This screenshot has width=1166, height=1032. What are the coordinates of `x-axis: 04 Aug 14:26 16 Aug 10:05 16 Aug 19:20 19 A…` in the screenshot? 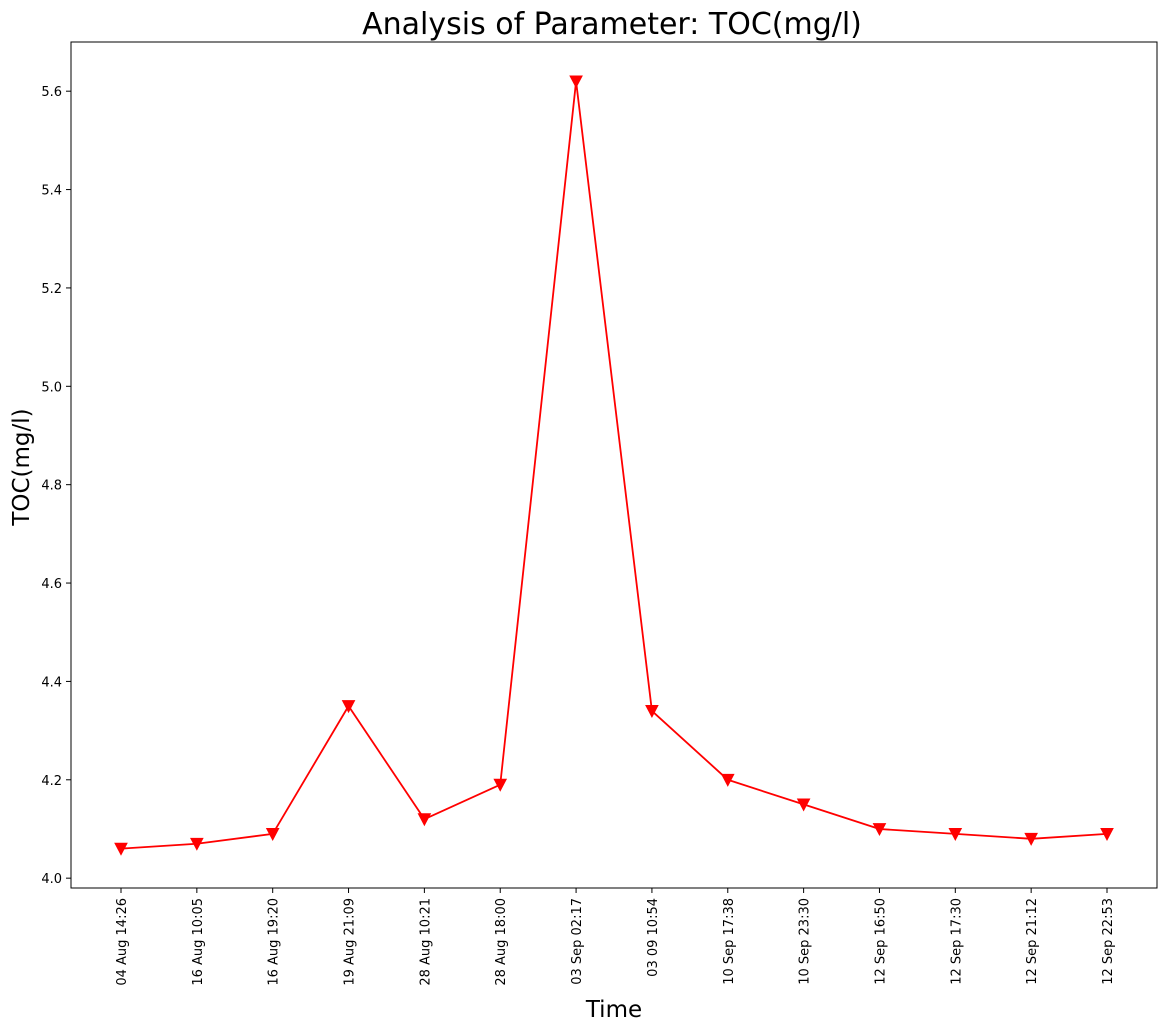 It's located at (615, 937).